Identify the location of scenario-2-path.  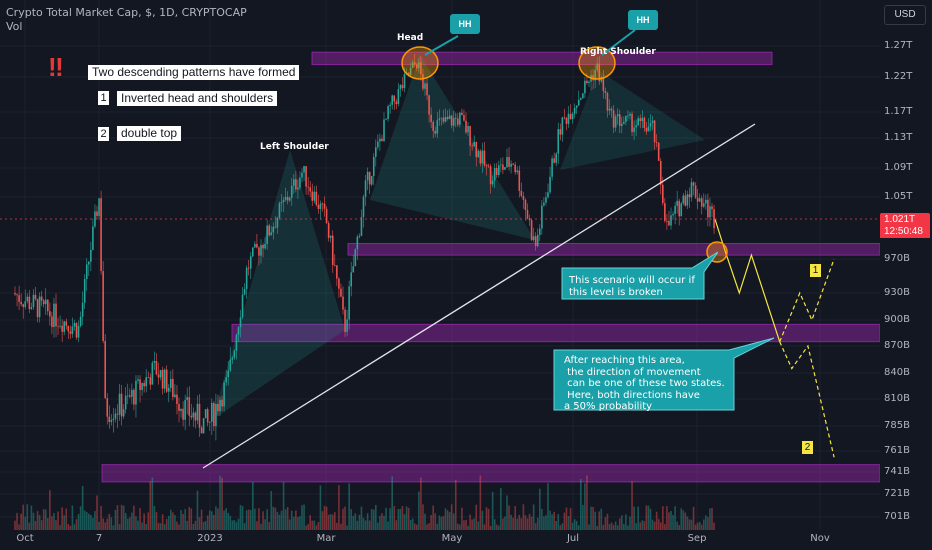
(807, 399).